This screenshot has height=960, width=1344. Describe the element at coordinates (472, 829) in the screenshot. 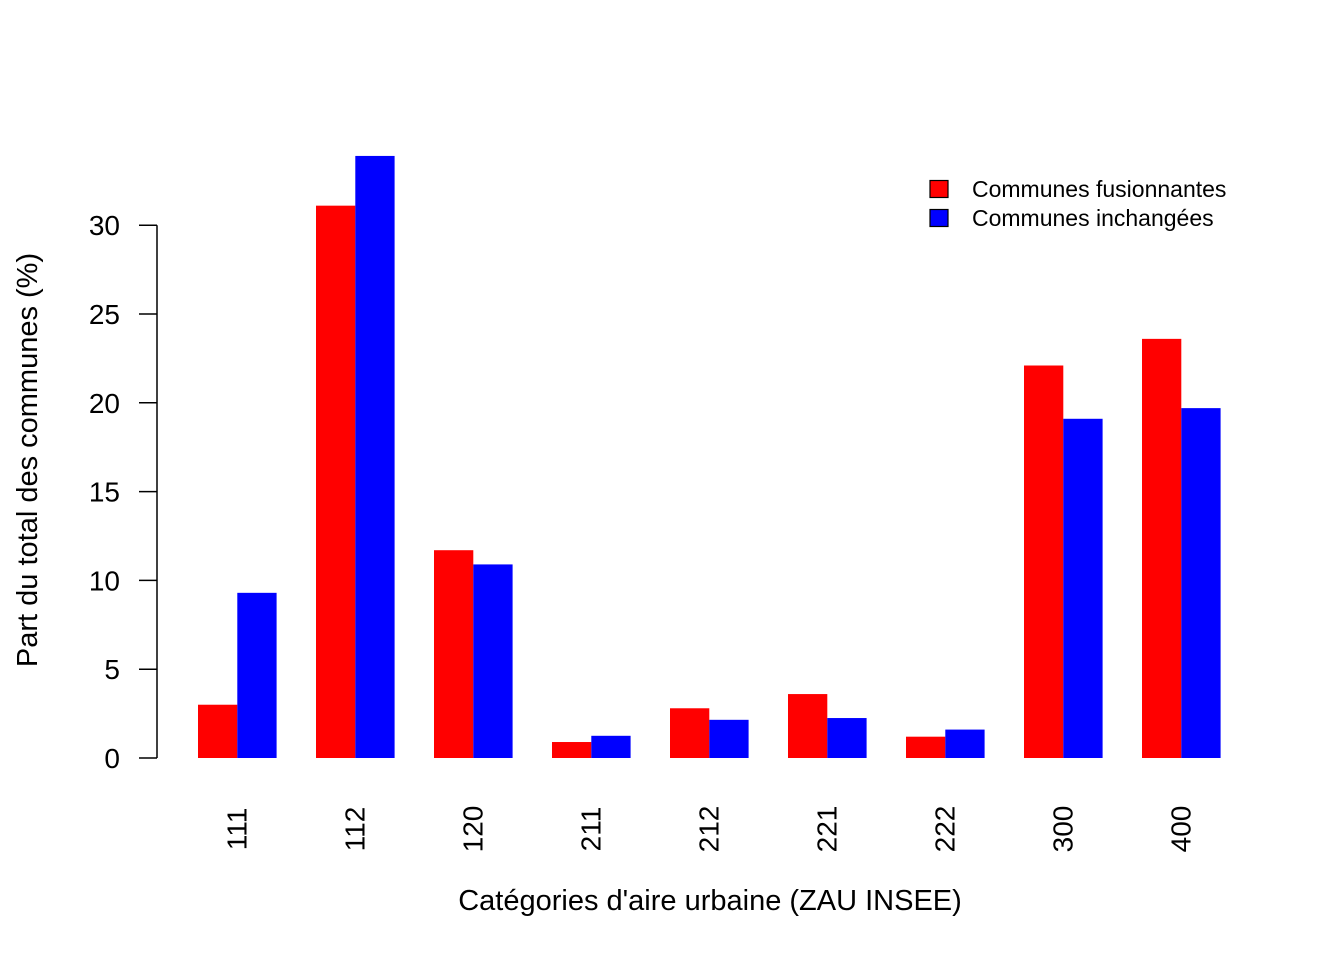

I see `x-tick-label-120: 120` at that location.